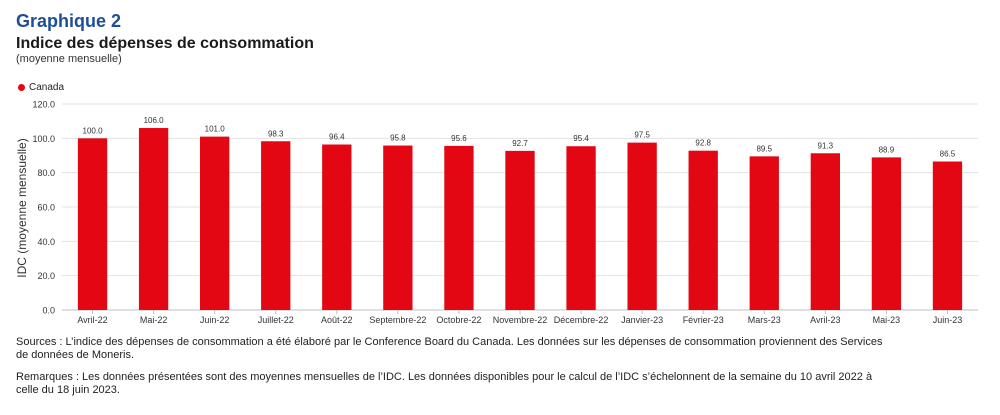  Describe the element at coordinates (215, 320) in the screenshot. I see `x-tick-label: Juin-22` at that location.